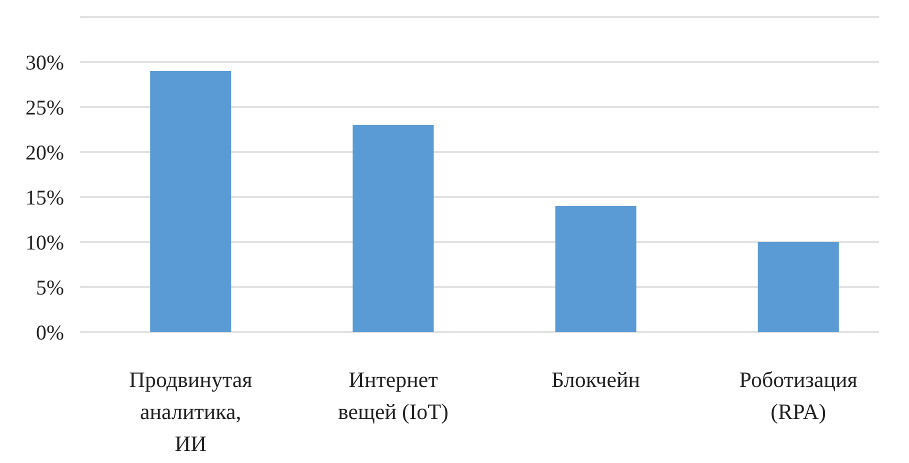 Image resolution: width=909 pixels, height=463 pixels. Describe the element at coordinates (50, 332) in the screenshot. I see `y-tick-label: 0%` at that location.